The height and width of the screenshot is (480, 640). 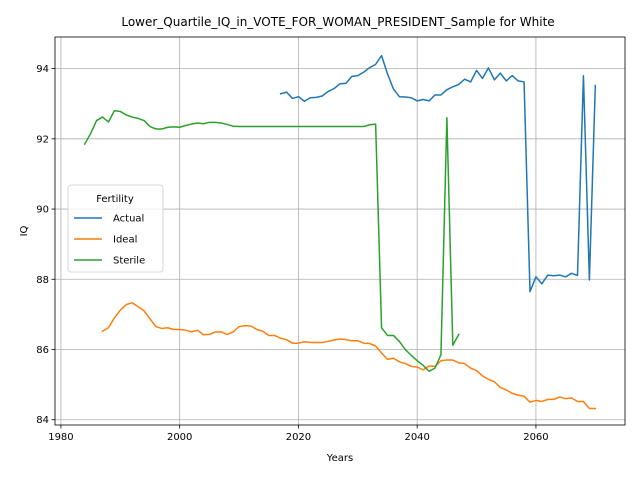 What do you see at coordinates (42, 210) in the screenshot?
I see `y-tick-label: 90` at bounding box center [42, 210].